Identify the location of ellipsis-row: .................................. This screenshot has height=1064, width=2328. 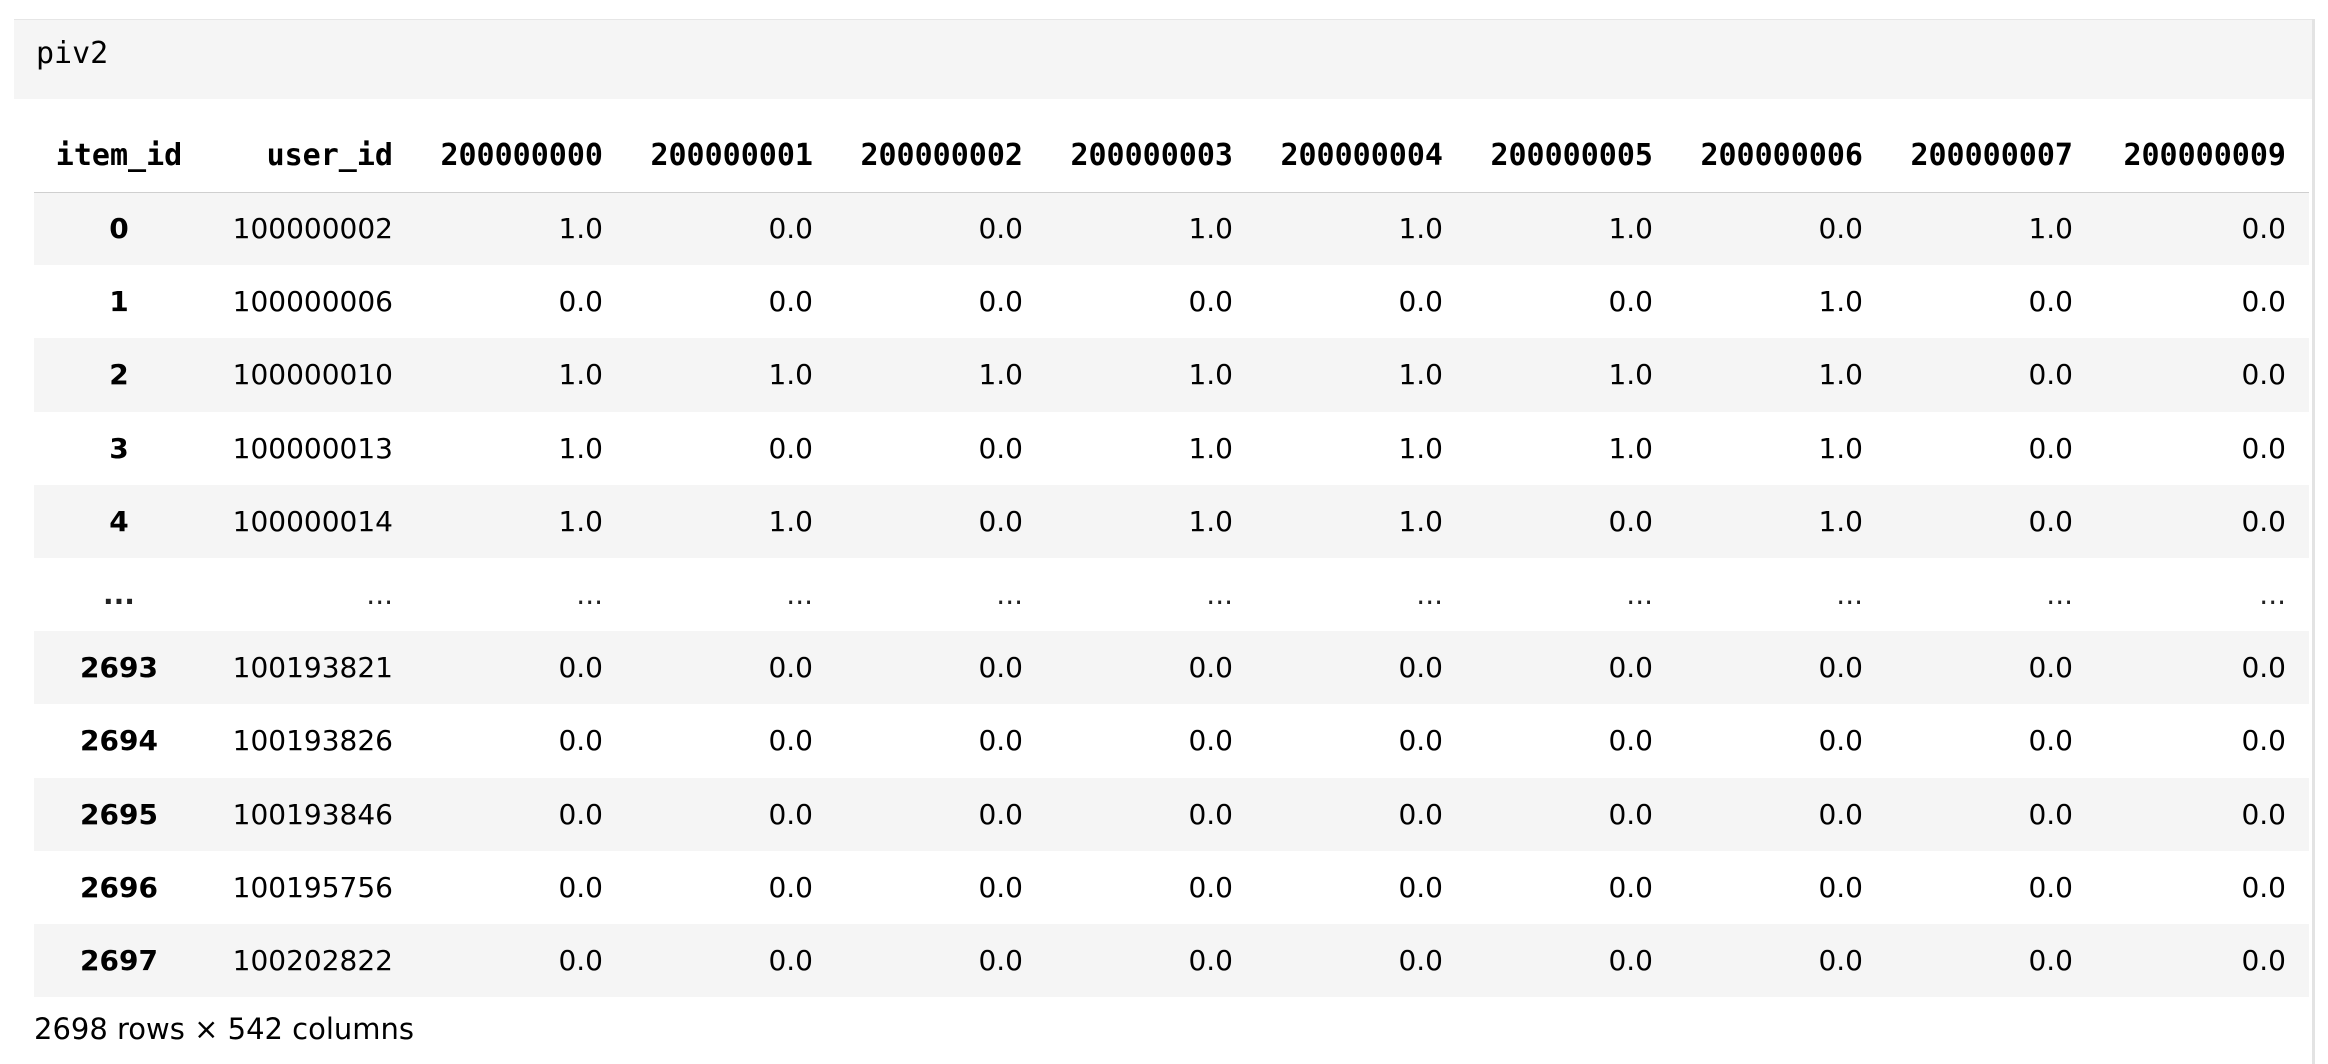
(1171, 594).